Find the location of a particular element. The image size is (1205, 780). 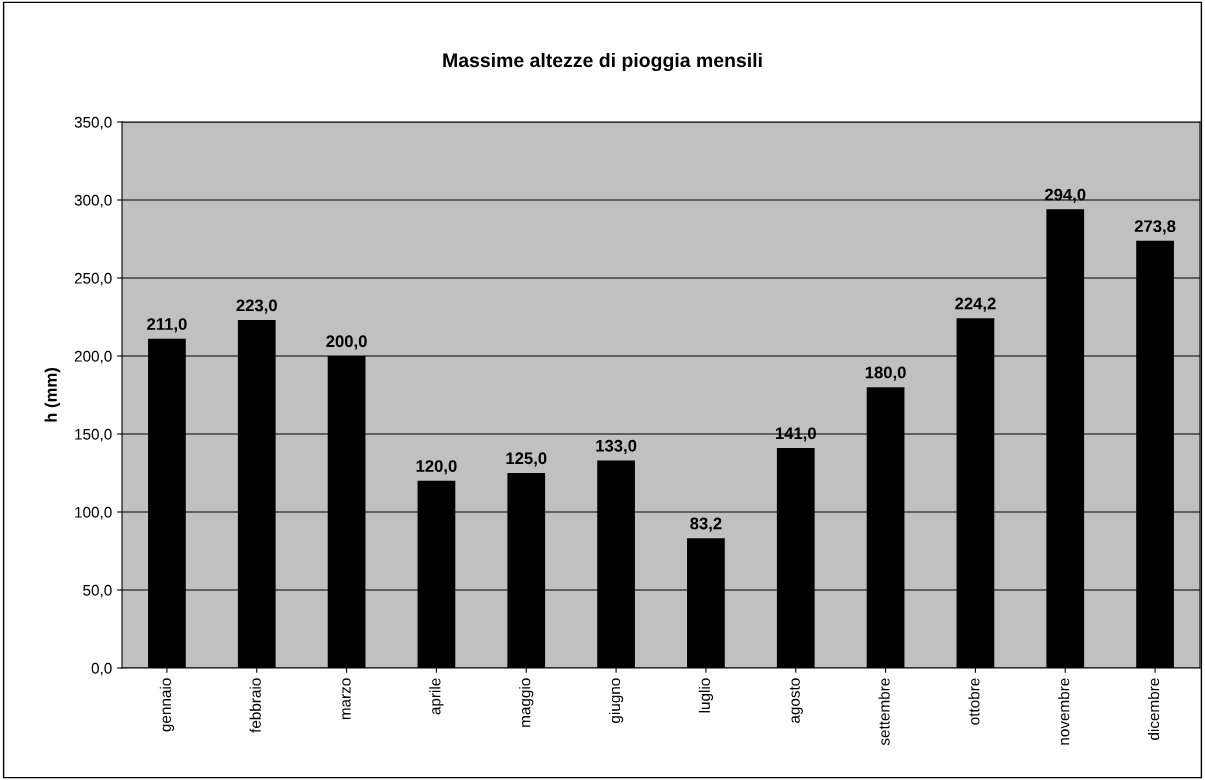

y-tick-label: 200,0 is located at coordinates (93, 357).